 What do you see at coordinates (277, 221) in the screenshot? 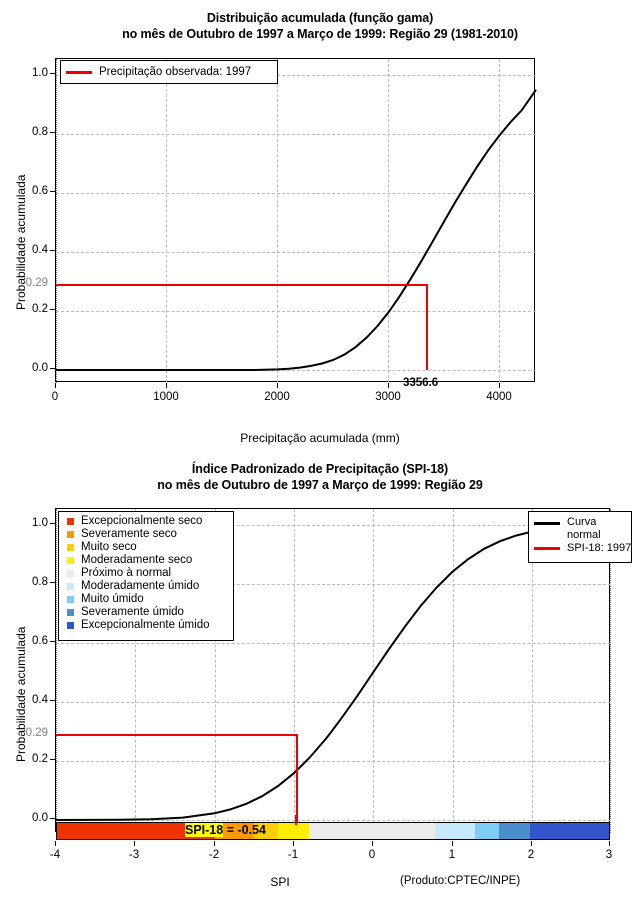
I see `chart1-vgrid-2000` at bounding box center [277, 221].